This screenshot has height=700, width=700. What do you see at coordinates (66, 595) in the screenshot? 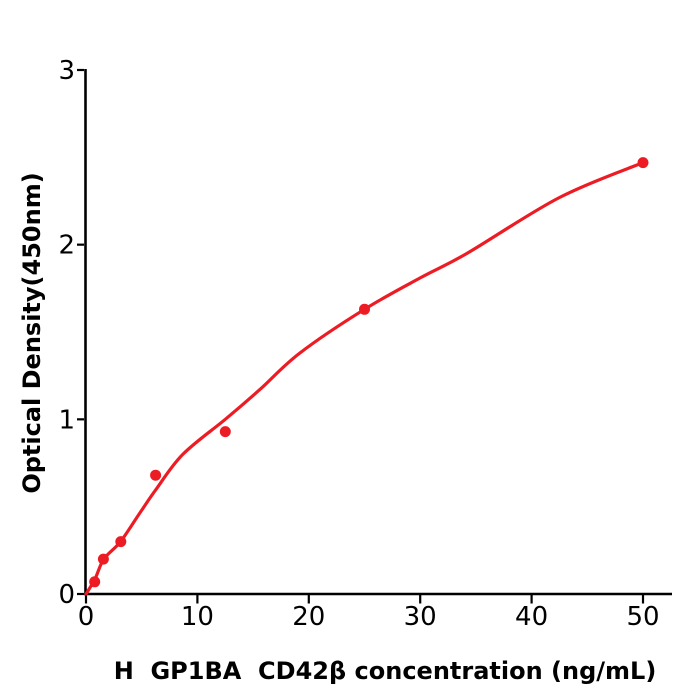
I see `y-tick-label: 0` at bounding box center [66, 595].